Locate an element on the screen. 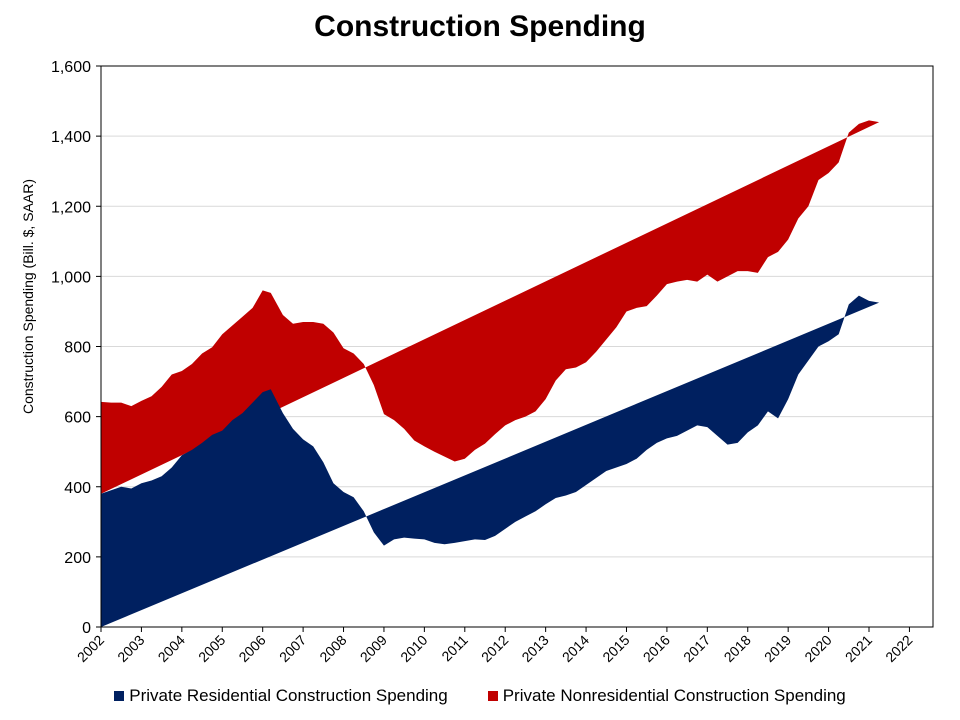 The height and width of the screenshot is (720, 960). y-axis-title: Construction Spending (Bill. $, SAAR) is located at coordinates (28, 296).